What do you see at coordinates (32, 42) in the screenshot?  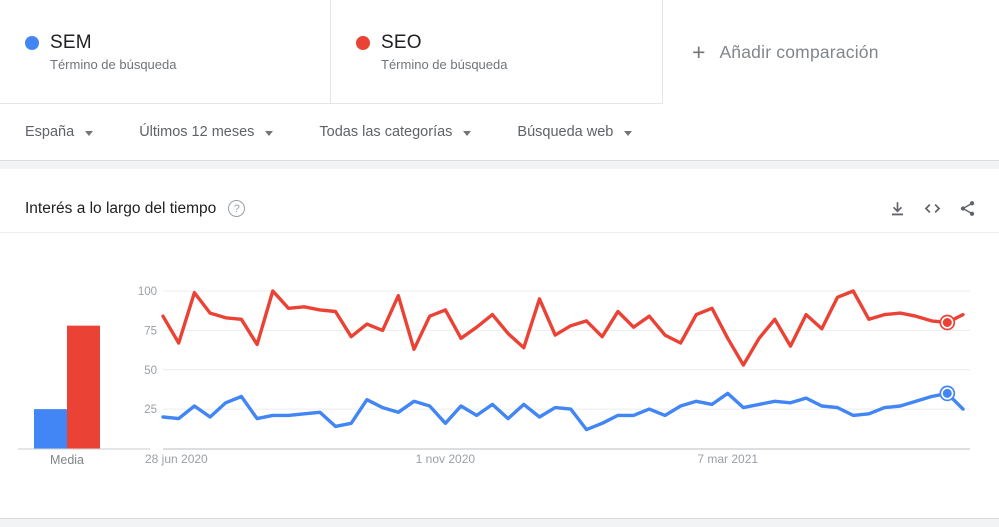 I see `sem-series-dot-icon` at bounding box center [32, 42].